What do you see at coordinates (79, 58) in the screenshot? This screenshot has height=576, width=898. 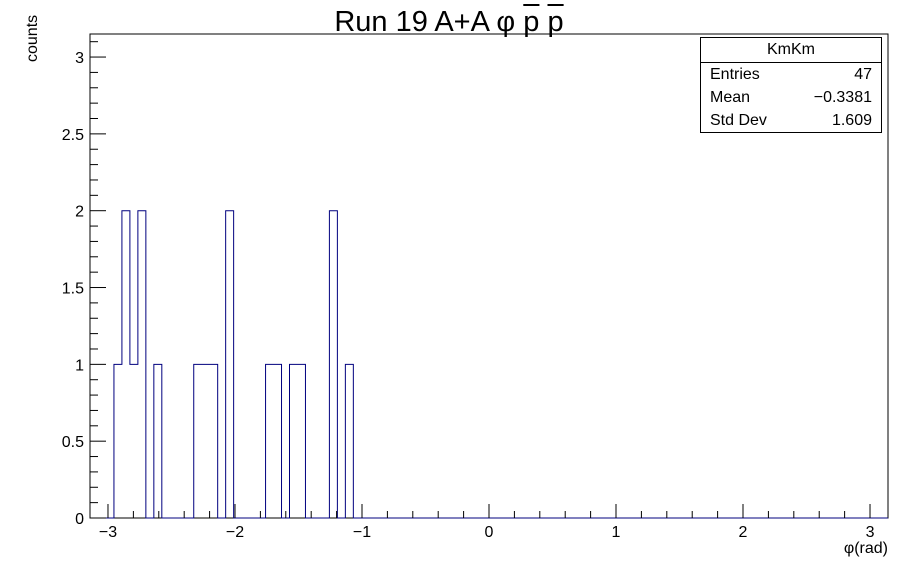 I see `y-tick-label: 3` at bounding box center [79, 58].